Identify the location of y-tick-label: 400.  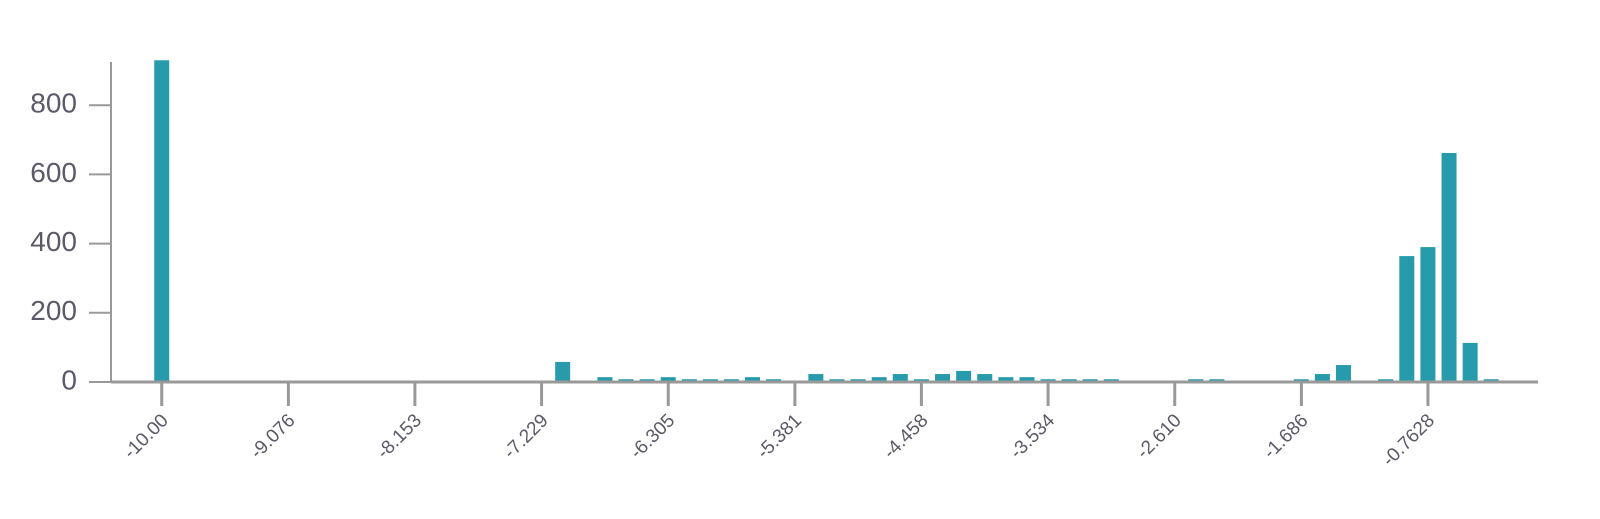
(53, 241).